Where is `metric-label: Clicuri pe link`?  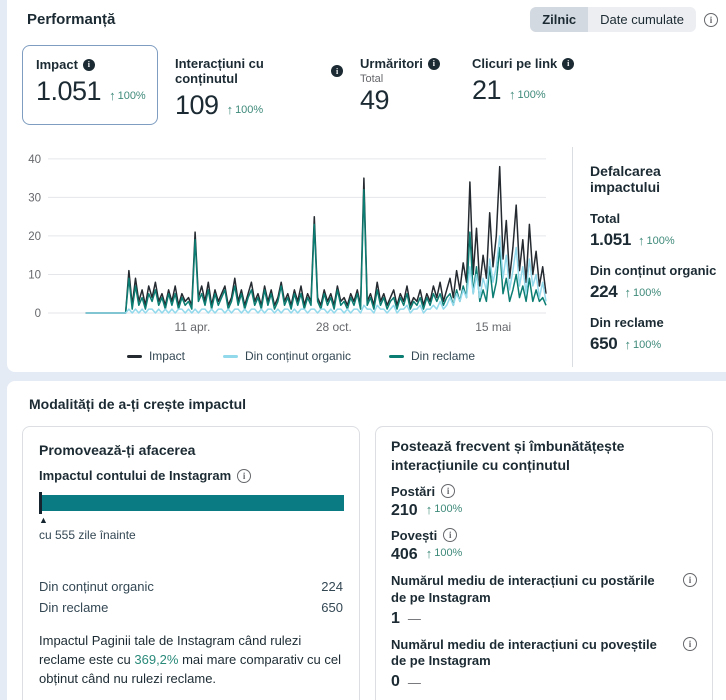
metric-label: Clicuri pe link is located at coordinates (515, 63).